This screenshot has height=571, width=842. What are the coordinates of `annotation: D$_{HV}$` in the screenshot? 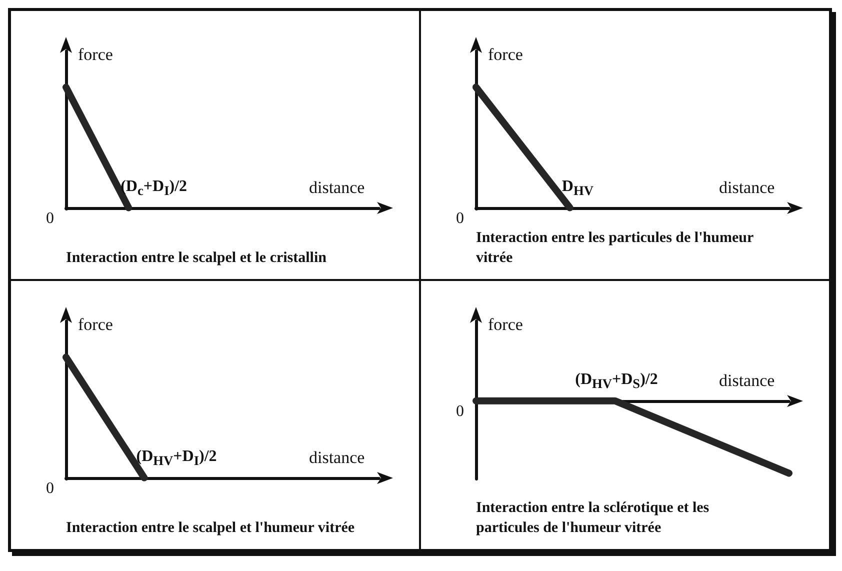 It's located at (578, 188).